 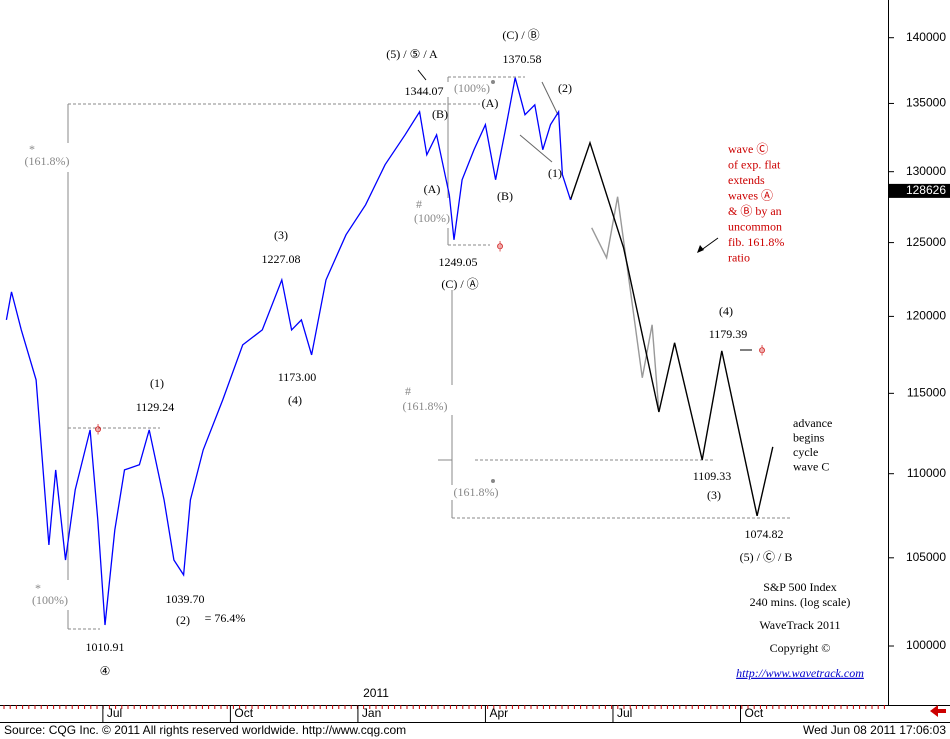 What do you see at coordinates (766, 557) in the screenshot?
I see `annotation: (5) / Ⓒ / B` at bounding box center [766, 557].